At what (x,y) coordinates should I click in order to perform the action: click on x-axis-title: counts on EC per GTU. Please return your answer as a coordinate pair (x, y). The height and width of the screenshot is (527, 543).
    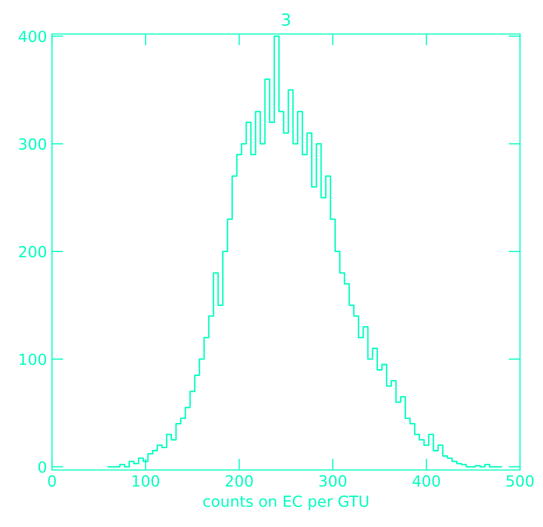
    Looking at the image, I should click on (285, 502).